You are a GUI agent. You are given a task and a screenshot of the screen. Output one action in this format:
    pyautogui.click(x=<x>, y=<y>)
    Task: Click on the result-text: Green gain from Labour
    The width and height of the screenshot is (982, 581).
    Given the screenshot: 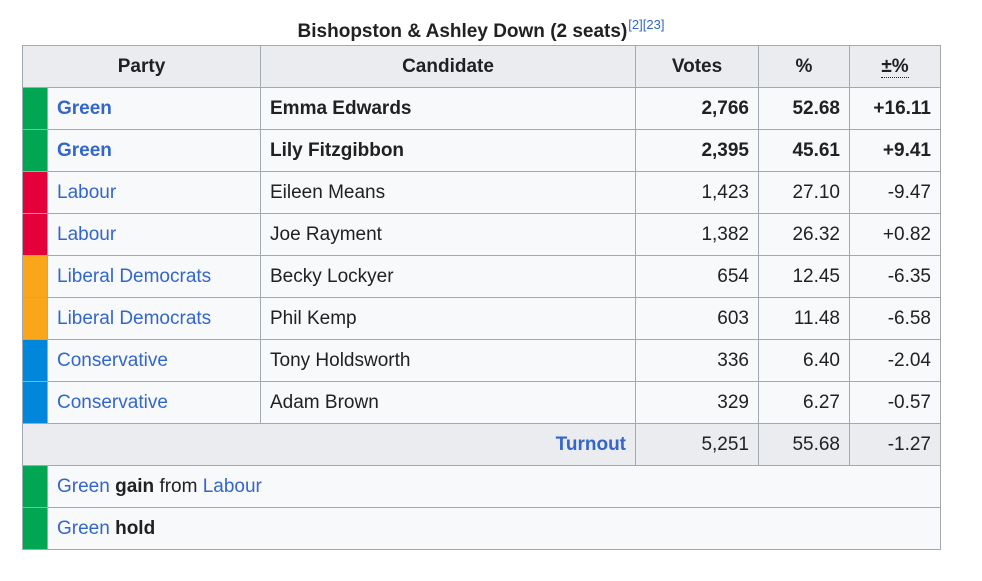 What is the action you would take?
    pyautogui.click(x=494, y=486)
    